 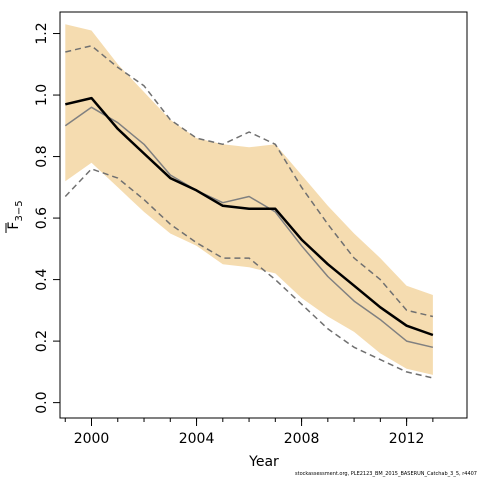 What do you see at coordinates (197, 439) in the screenshot?
I see `x-tick-label: 2004` at bounding box center [197, 439].